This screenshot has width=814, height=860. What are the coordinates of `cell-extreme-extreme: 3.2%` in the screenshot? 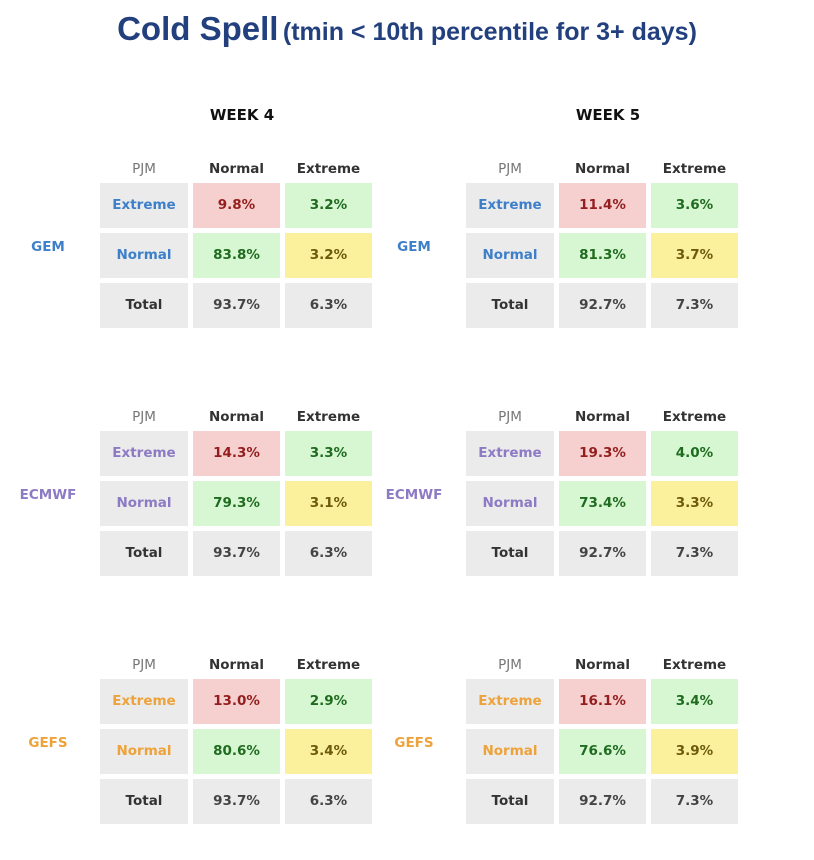 It's located at (328, 205).